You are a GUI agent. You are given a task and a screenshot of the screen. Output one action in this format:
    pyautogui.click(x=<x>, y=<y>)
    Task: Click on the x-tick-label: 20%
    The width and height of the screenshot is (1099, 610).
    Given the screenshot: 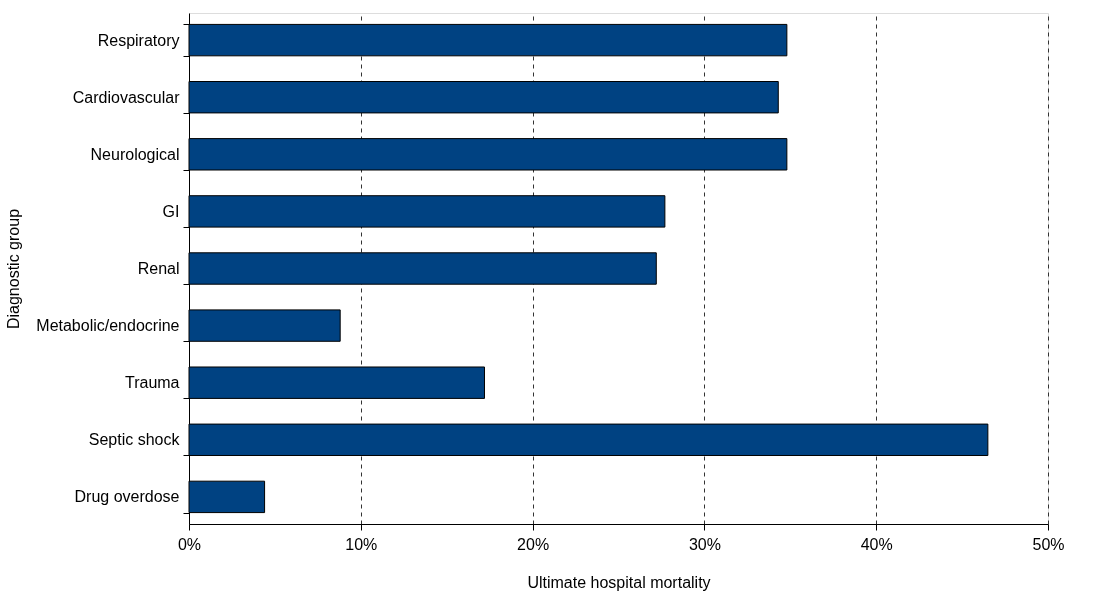 What is the action you would take?
    pyautogui.click(x=533, y=544)
    